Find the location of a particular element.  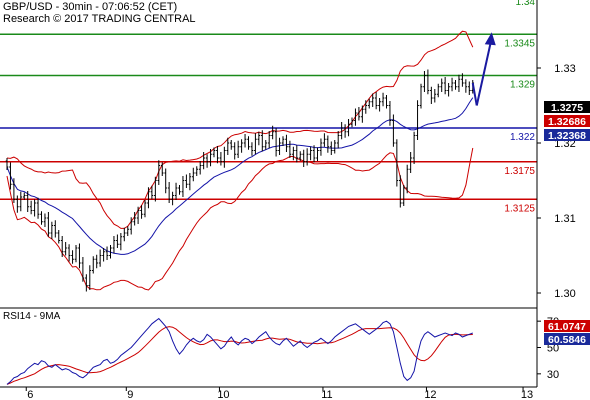

rsi-series is located at coordinates (239, 351).